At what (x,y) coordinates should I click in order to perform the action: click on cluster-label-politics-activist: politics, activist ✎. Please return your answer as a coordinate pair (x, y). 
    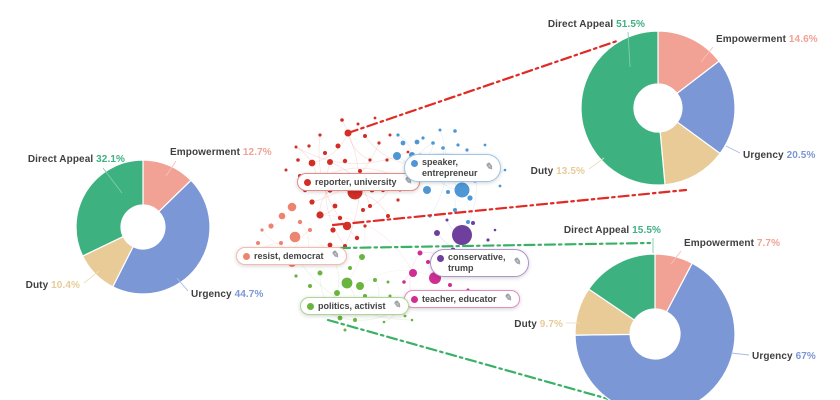
    Looking at the image, I should click on (354, 306).